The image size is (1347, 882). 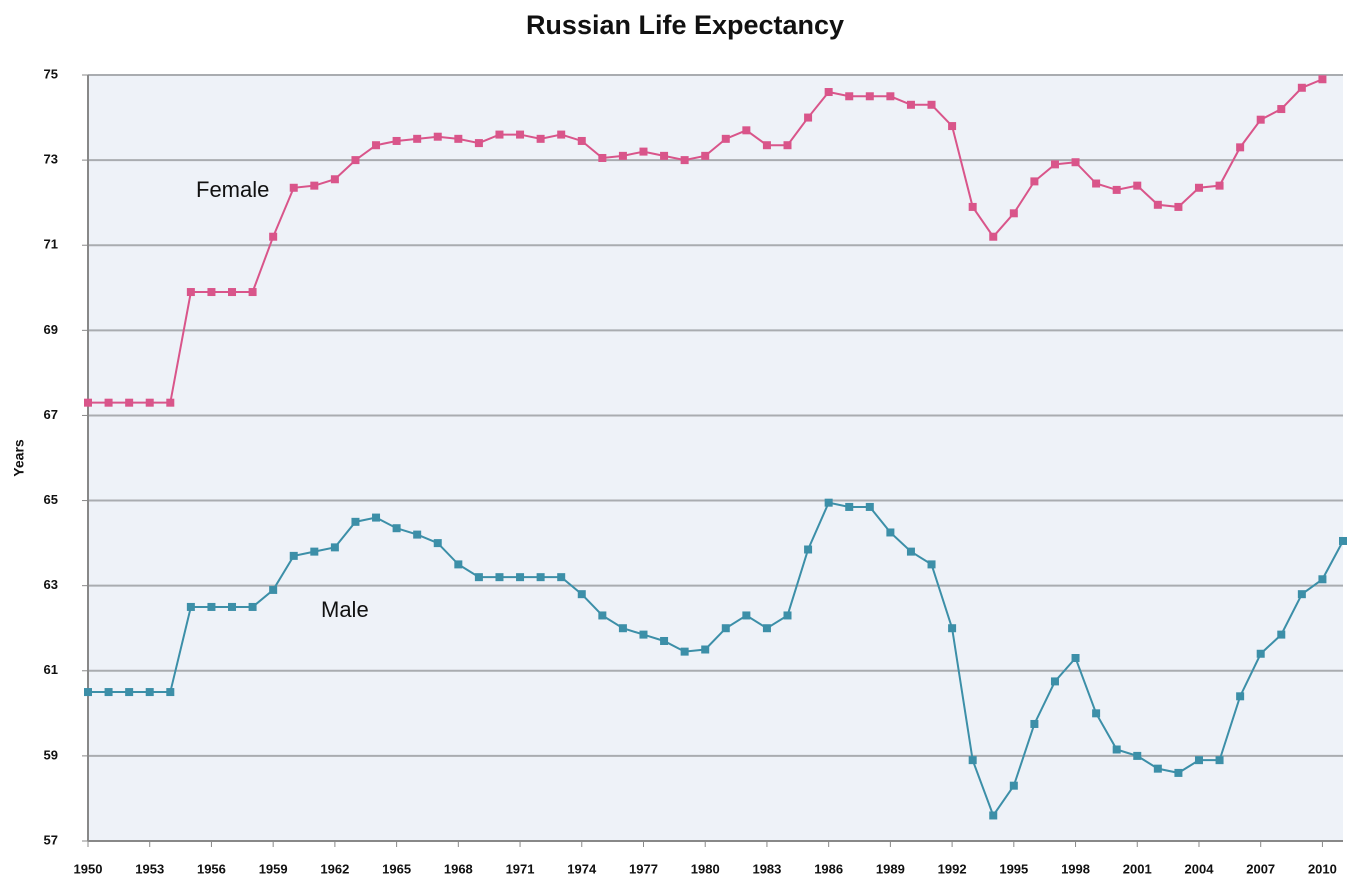 What do you see at coordinates (1322, 868) in the screenshot?
I see `x-tick-label: 2010` at bounding box center [1322, 868].